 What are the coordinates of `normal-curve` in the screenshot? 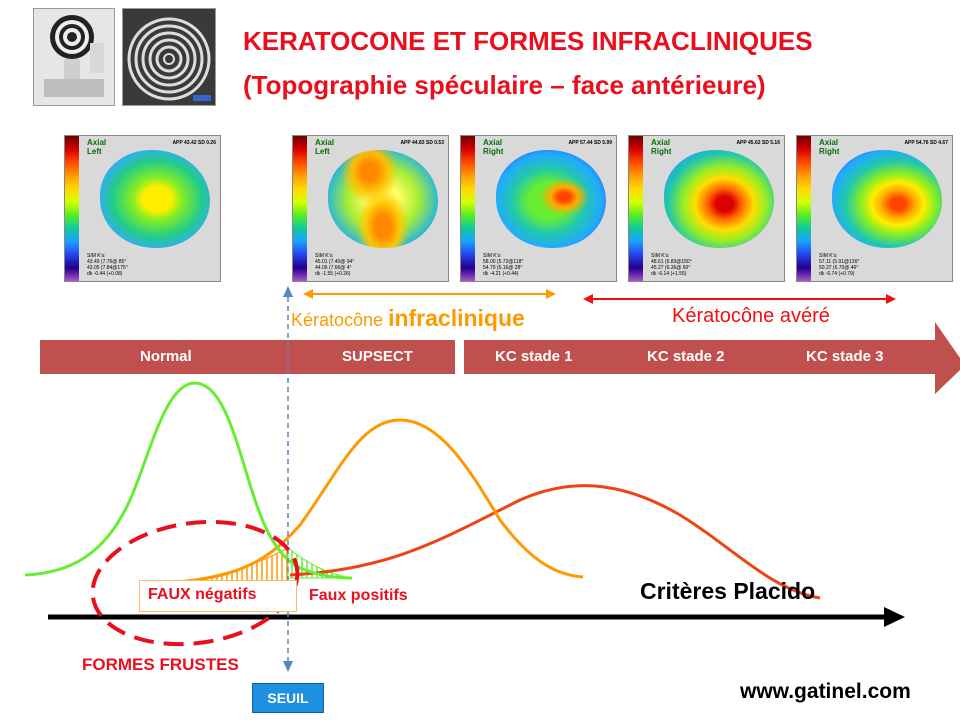 It's located at (188, 480).